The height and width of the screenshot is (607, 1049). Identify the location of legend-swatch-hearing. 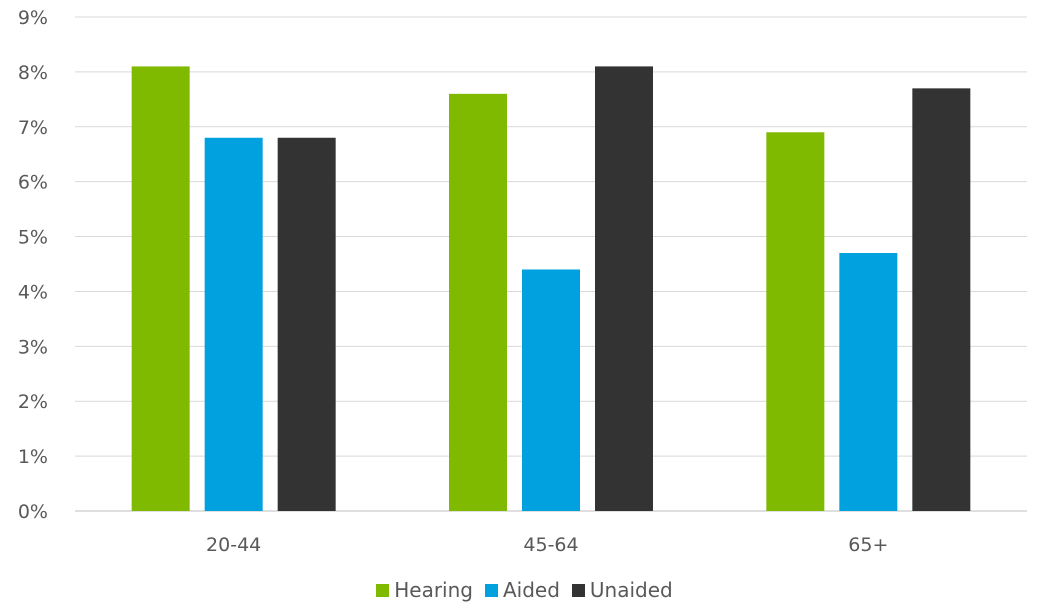
(383, 590).